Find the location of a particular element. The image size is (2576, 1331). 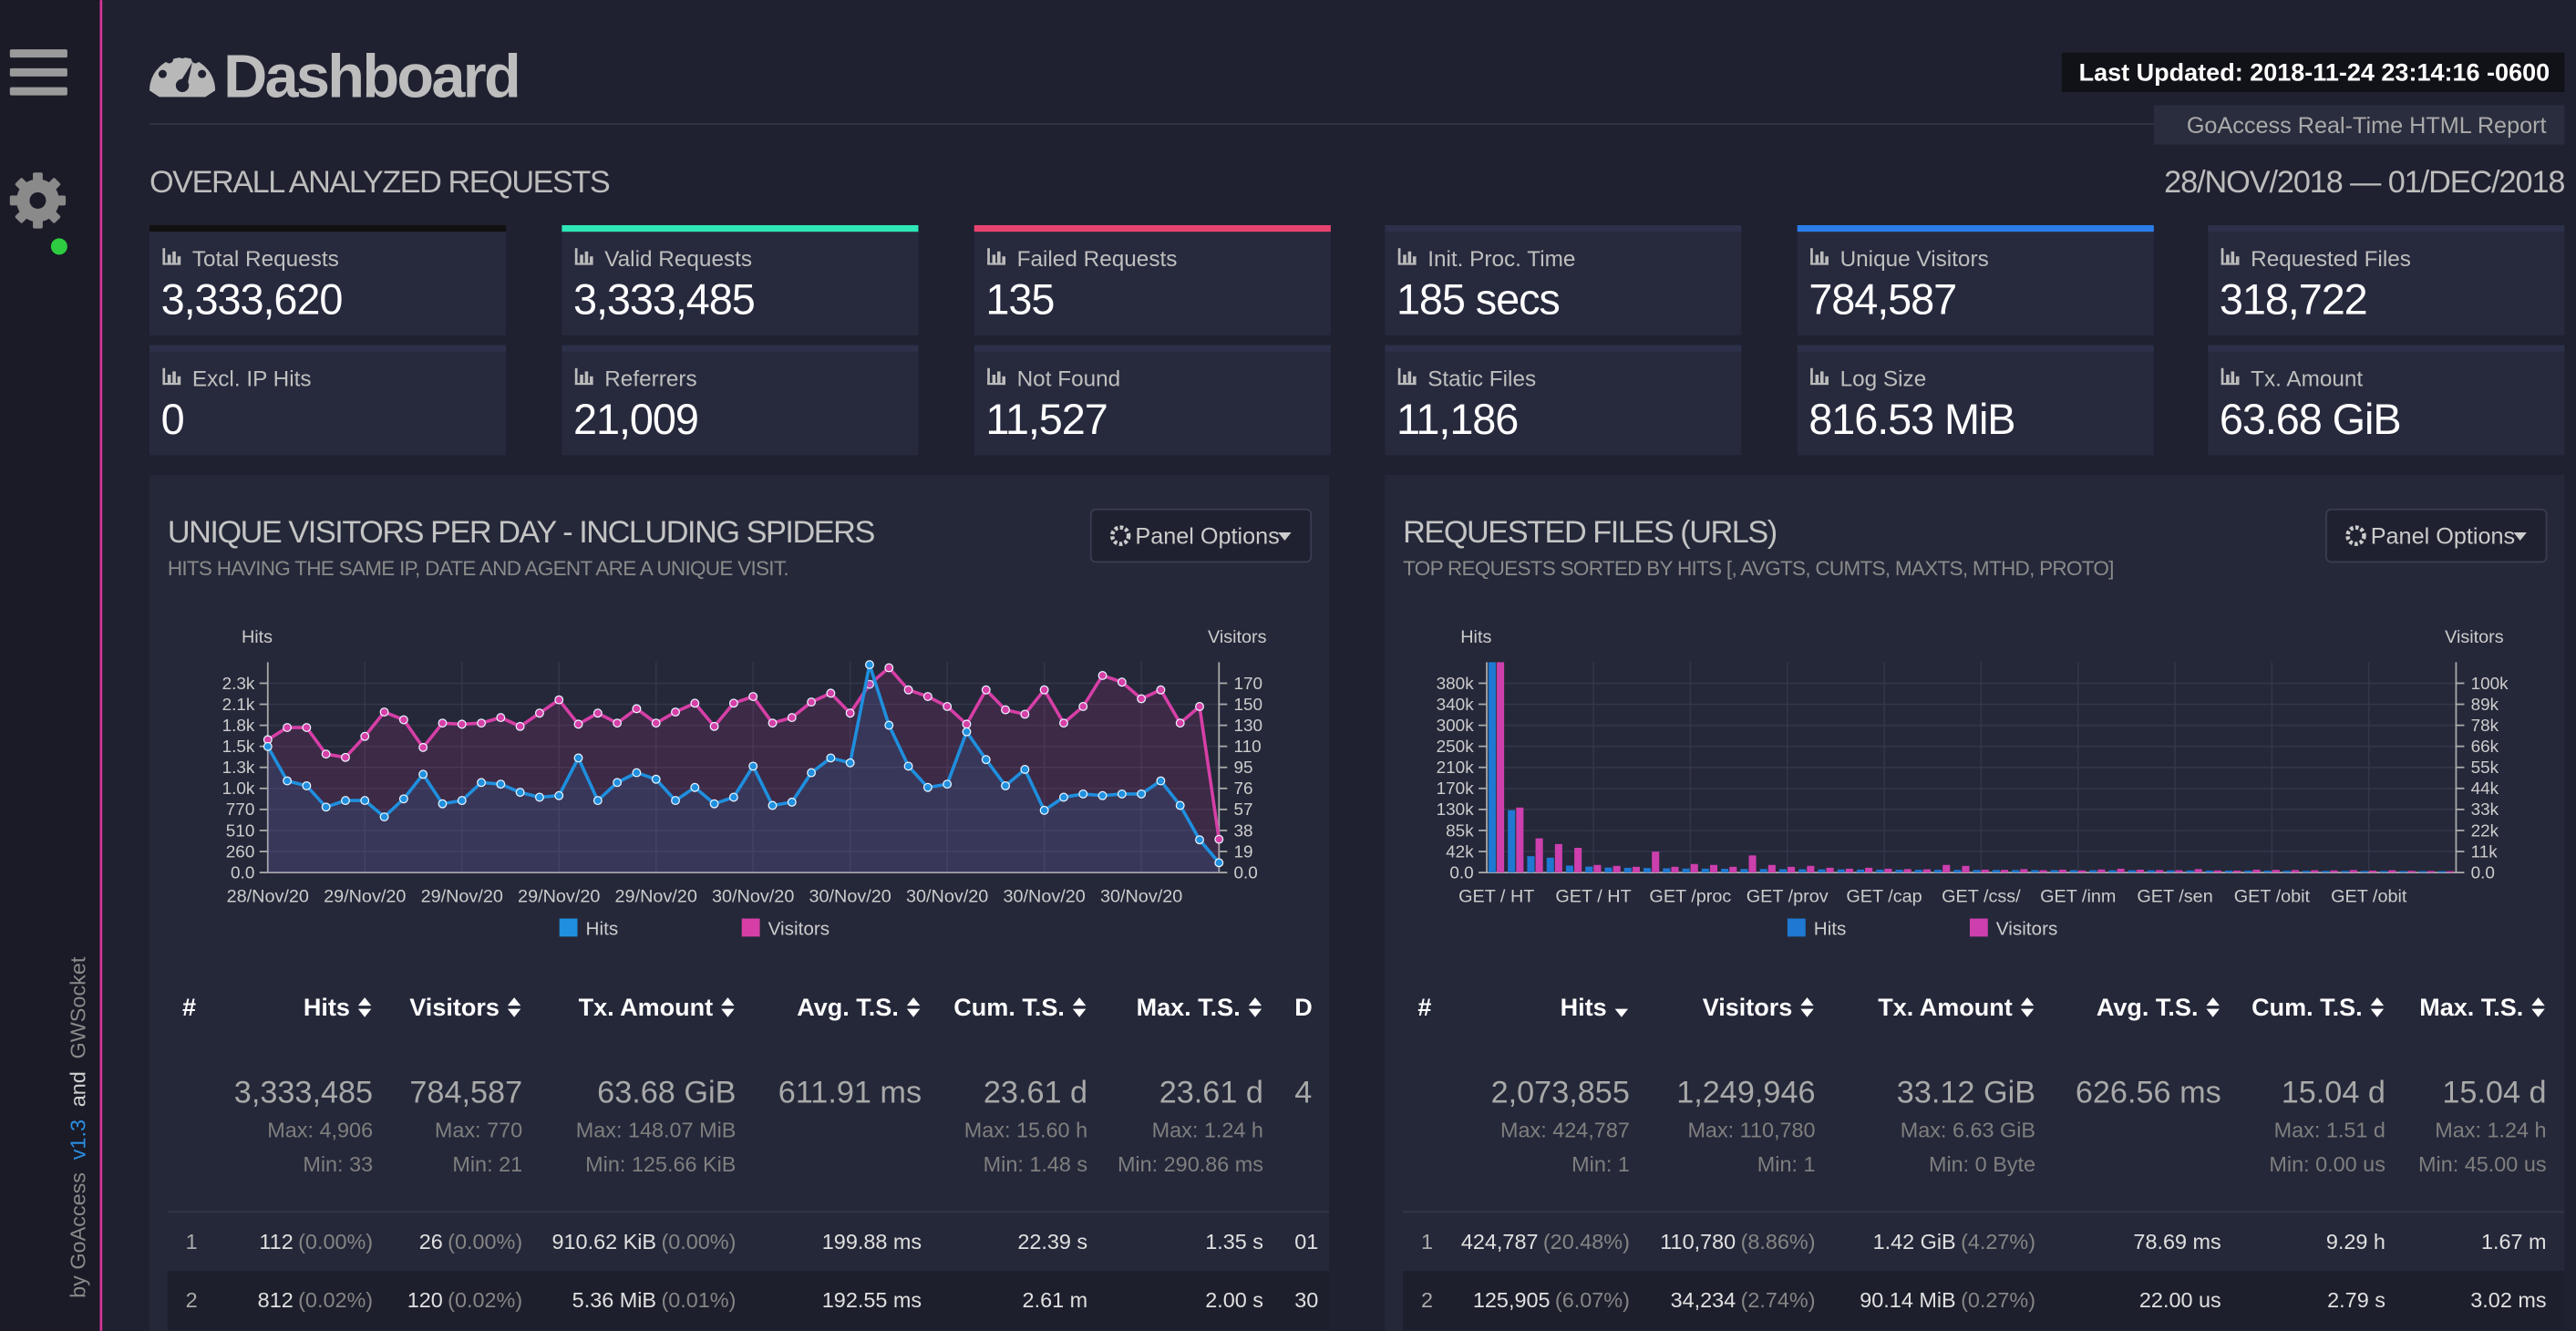

card-value: 816.53 MiB is located at coordinates (1911, 419).